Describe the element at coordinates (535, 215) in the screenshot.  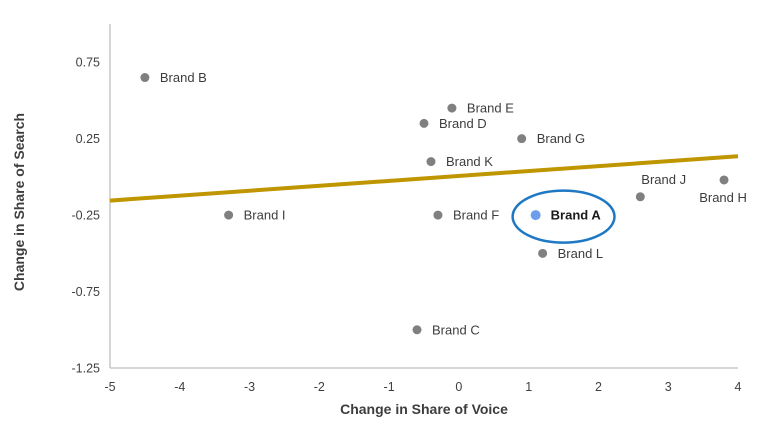
I see `point-brand-a` at that location.